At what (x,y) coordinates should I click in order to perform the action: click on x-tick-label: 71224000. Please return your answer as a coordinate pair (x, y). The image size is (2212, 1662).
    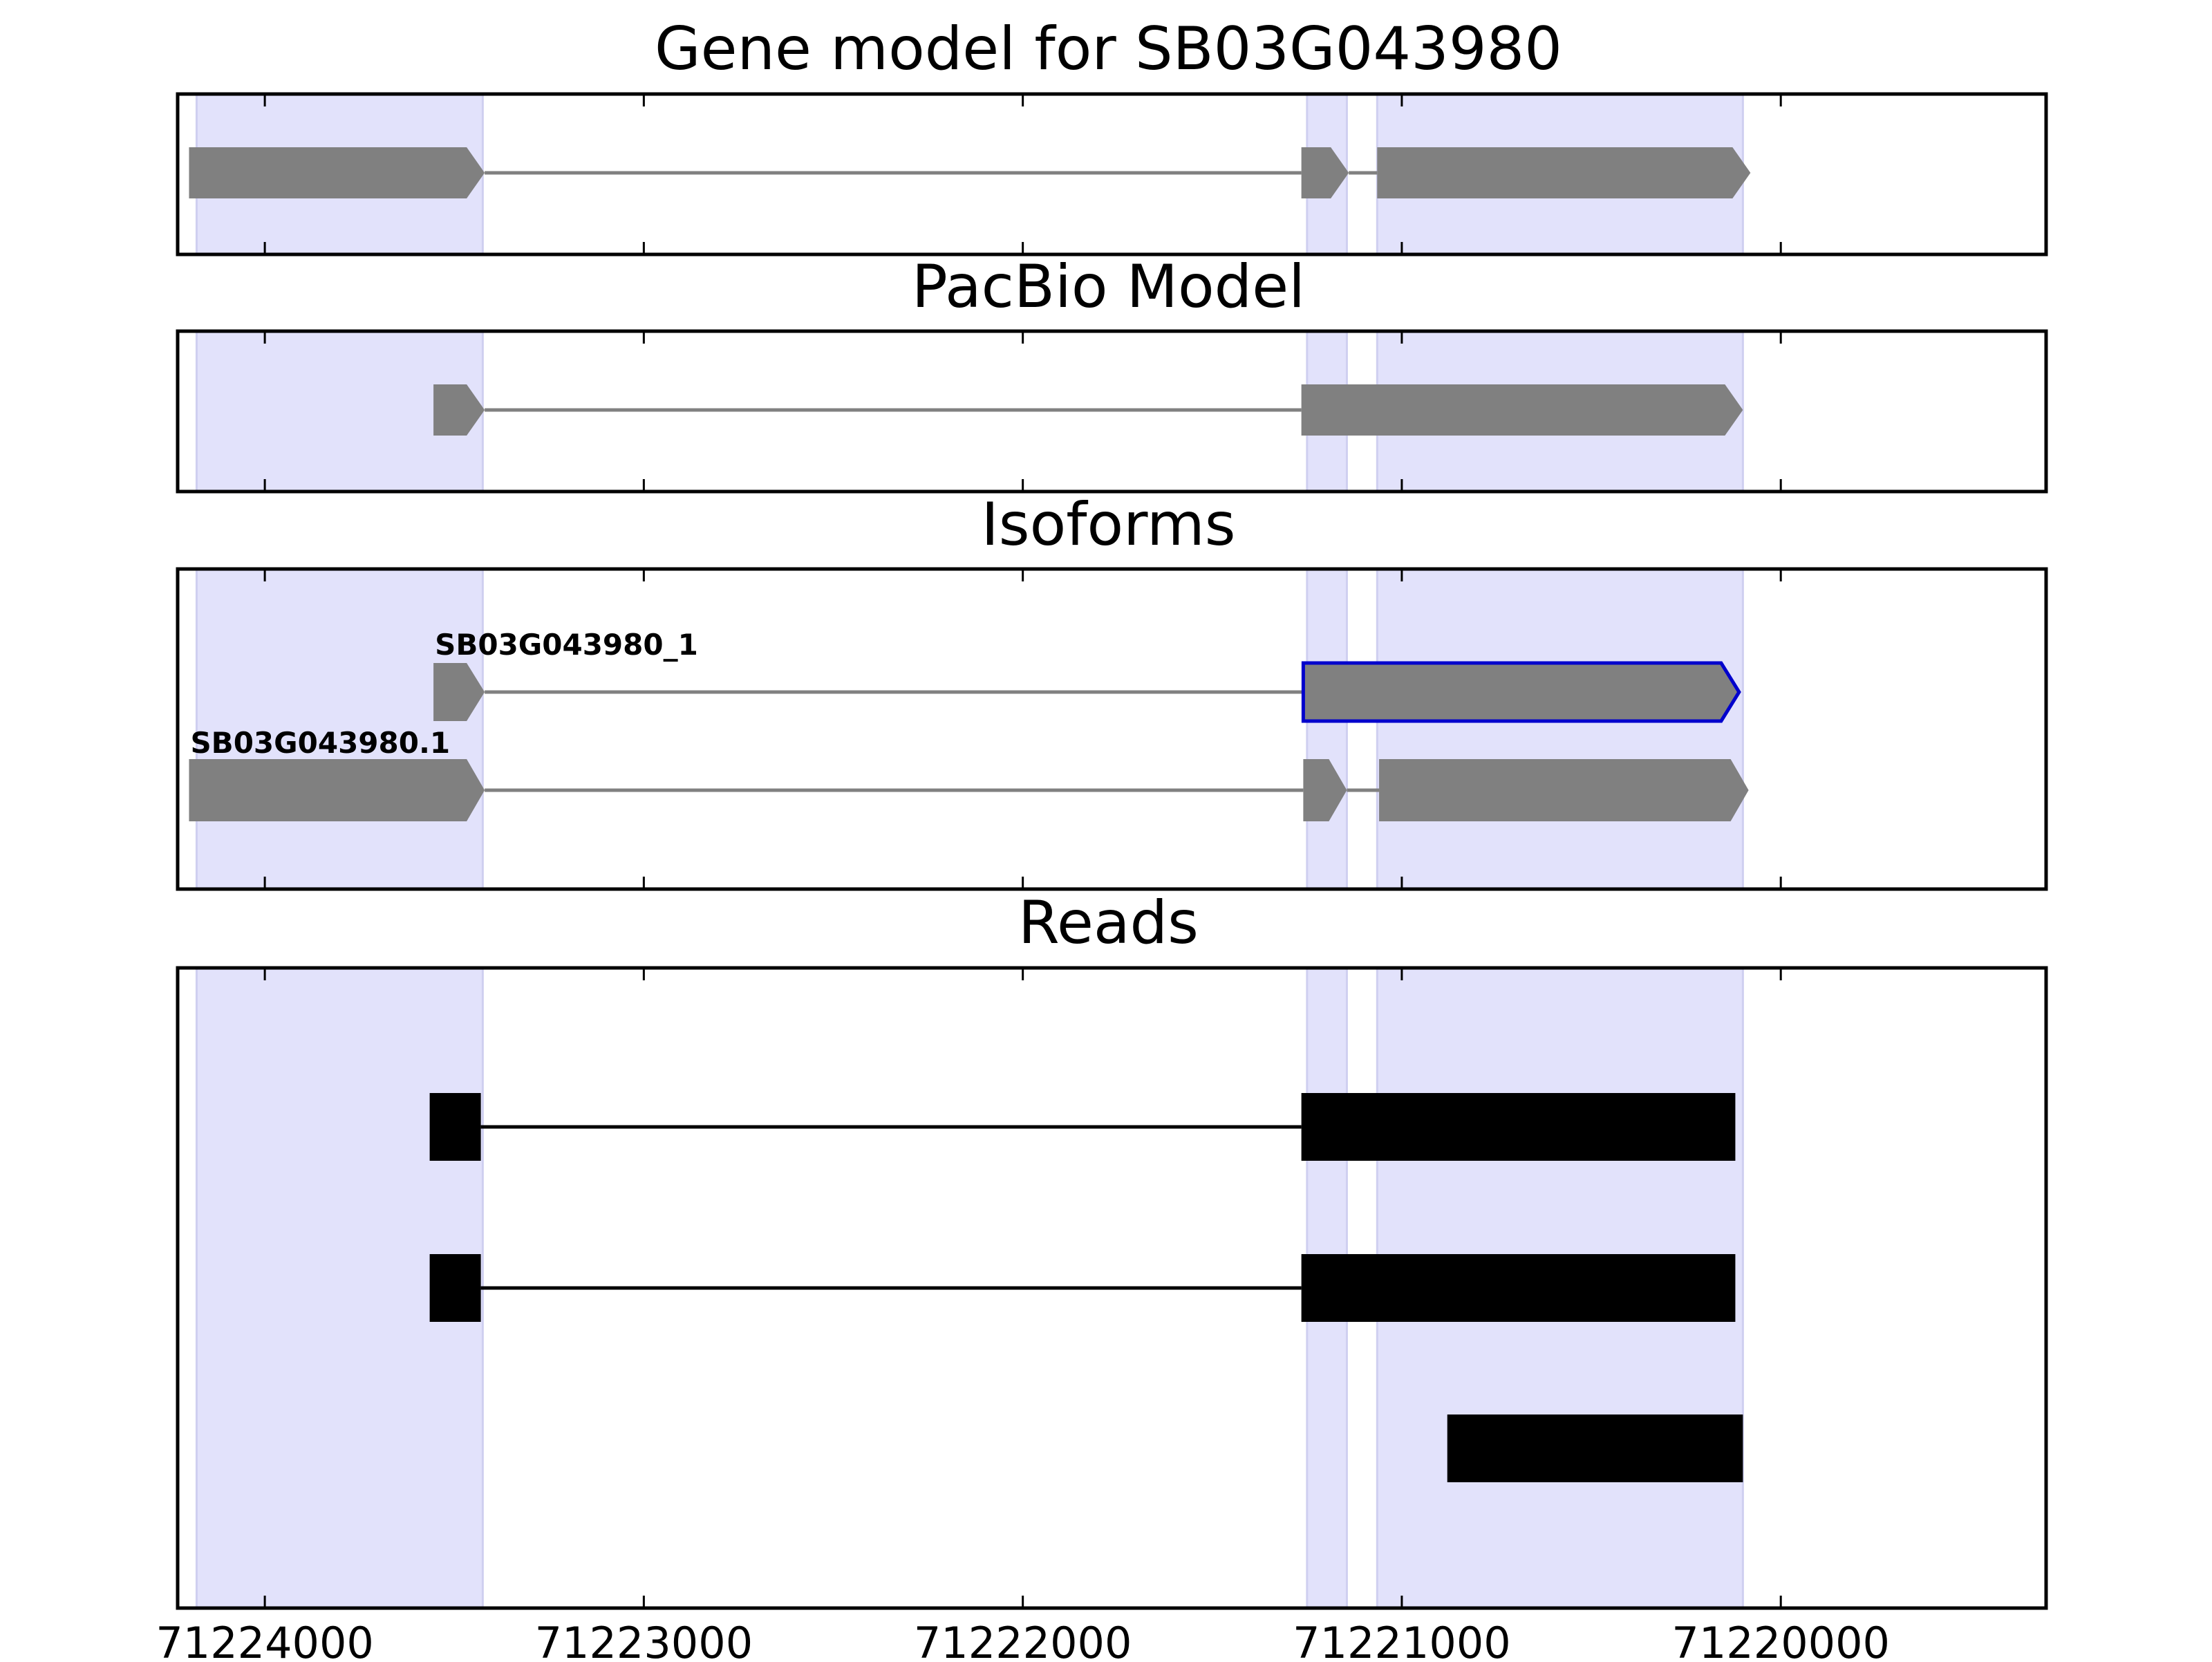
    Looking at the image, I should click on (265, 1638).